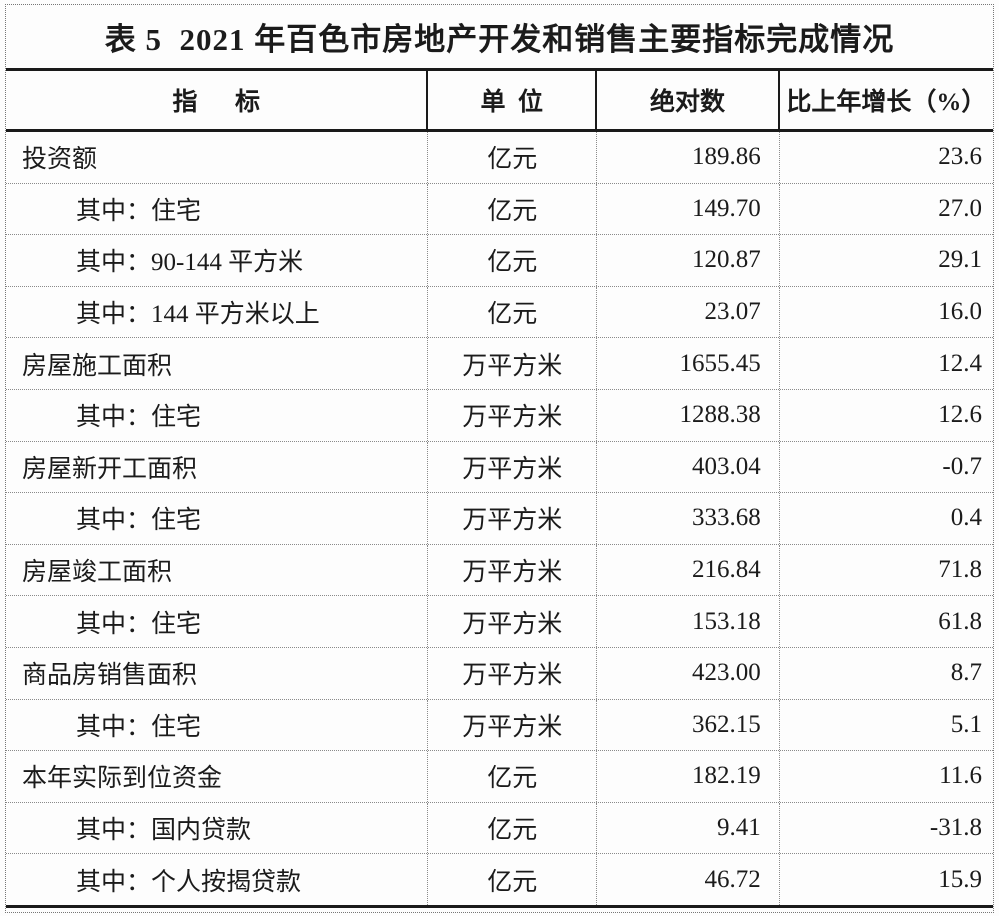  What do you see at coordinates (688, 157) in the screenshot?
I see `absolute-value-cell: 189.86` at bounding box center [688, 157].